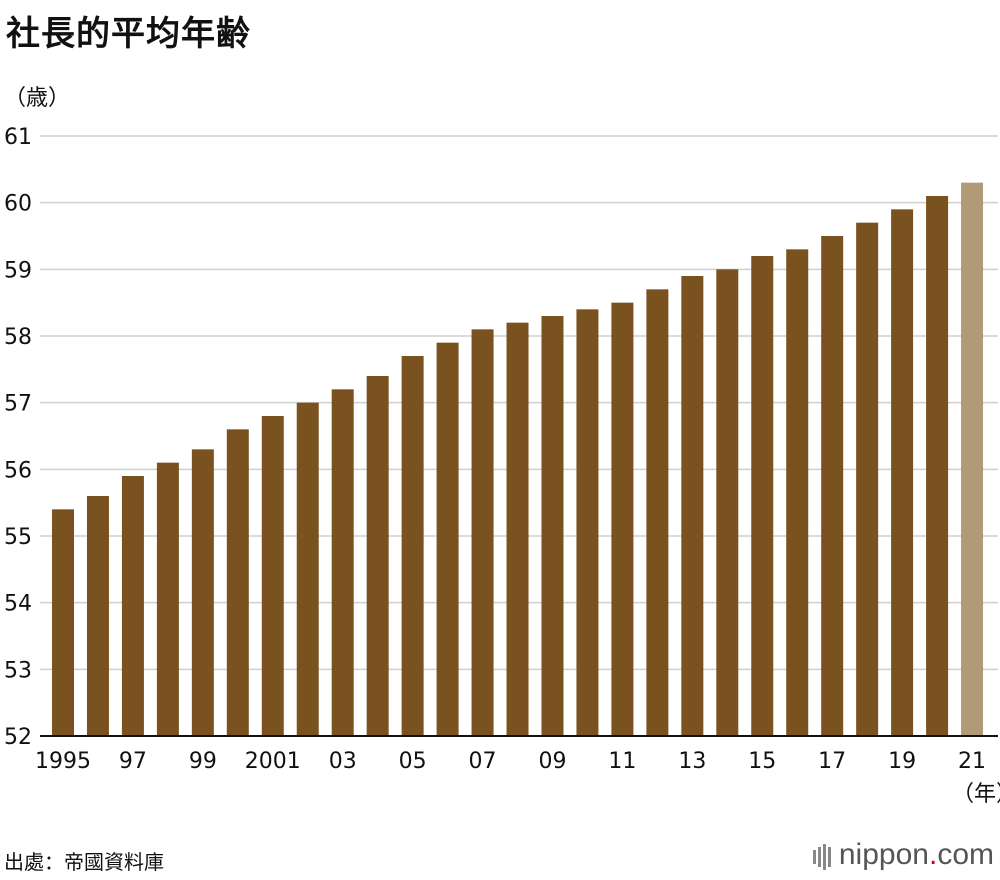  I want to click on brand-main: nippon, so click(883, 854).